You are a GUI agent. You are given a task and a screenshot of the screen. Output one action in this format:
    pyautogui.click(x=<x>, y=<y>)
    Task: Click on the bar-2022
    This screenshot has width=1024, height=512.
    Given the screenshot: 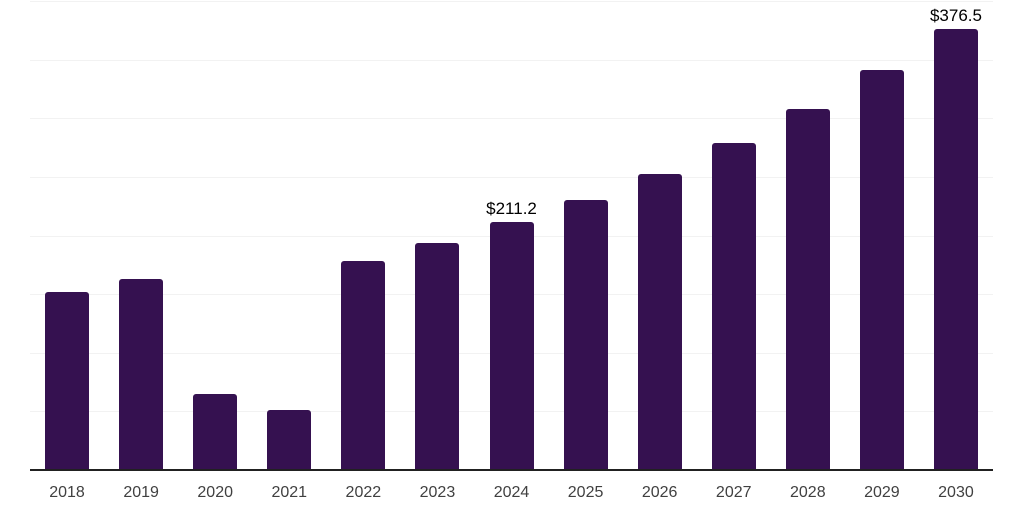 What is the action you would take?
    pyautogui.click(x=363, y=365)
    